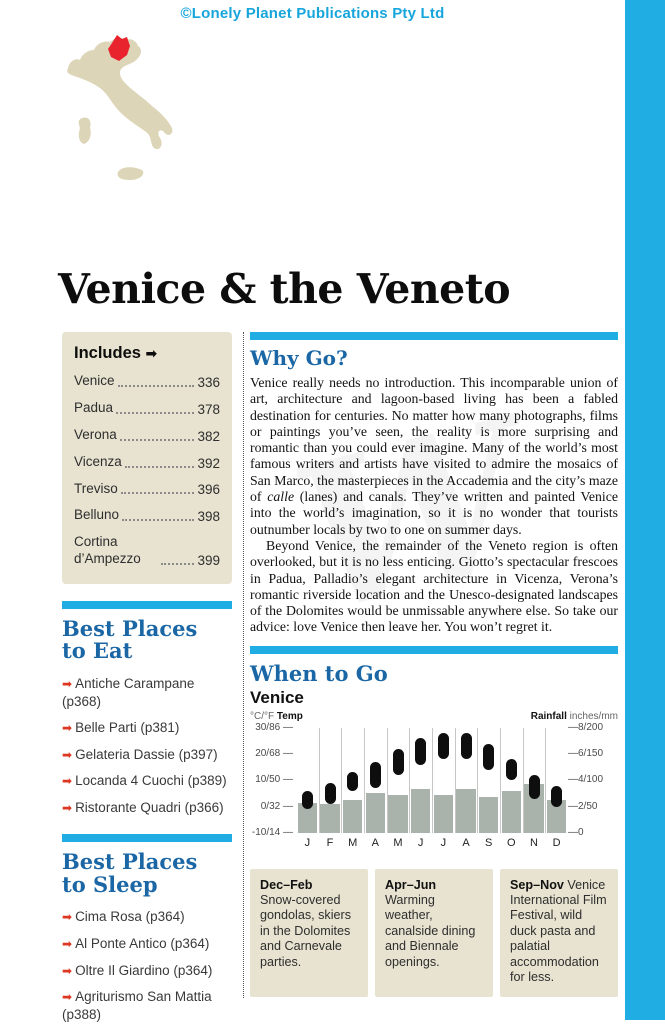 This screenshot has width=665, height=1024. What do you see at coordinates (147, 408) in the screenshot?
I see `toc-row: Padua 378` at bounding box center [147, 408].